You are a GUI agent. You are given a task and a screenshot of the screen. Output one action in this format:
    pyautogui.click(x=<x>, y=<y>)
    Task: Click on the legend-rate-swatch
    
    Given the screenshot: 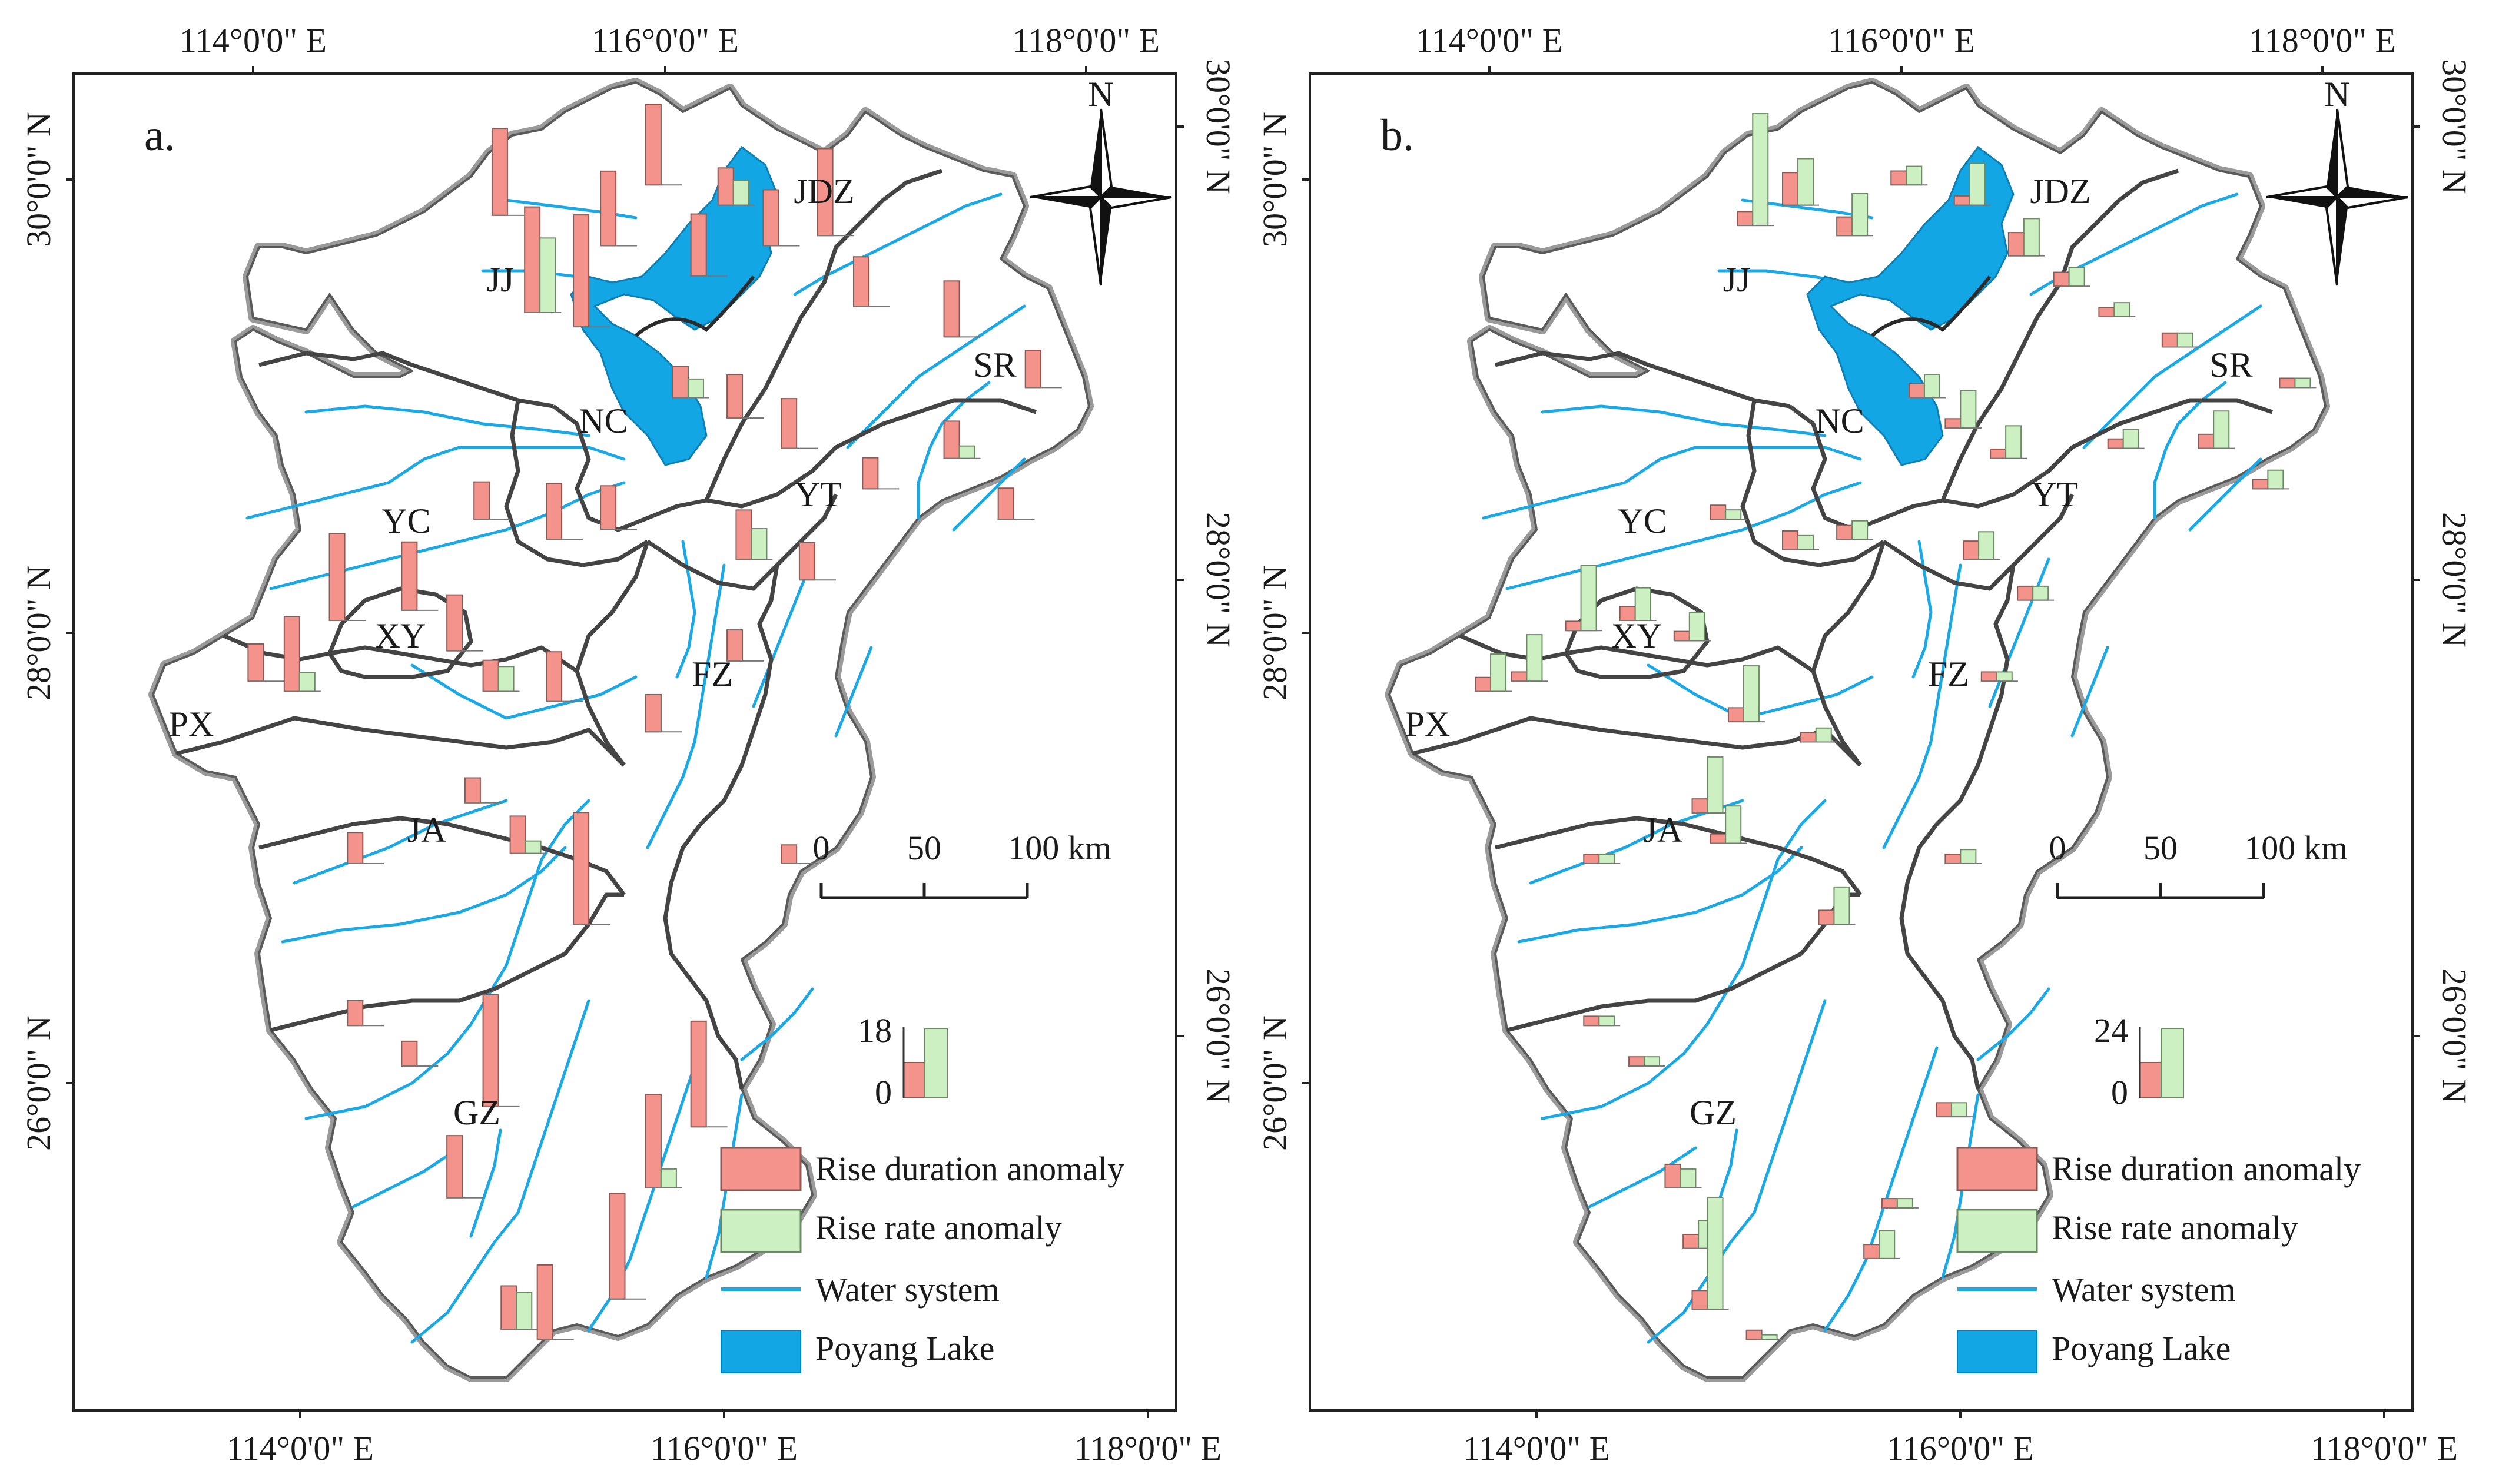 What is the action you would take?
    pyautogui.click(x=761, y=1231)
    